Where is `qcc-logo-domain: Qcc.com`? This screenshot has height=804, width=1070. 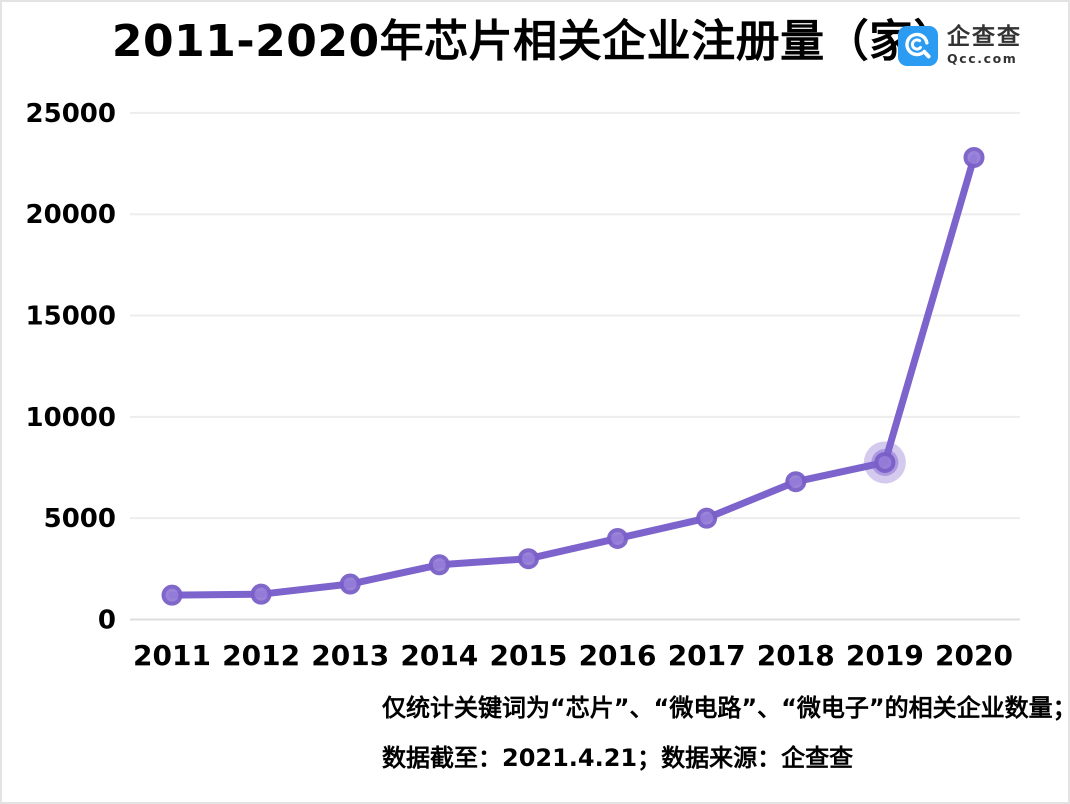 qcc-logo-domain: Qcc.com is located at coordinates (982, 58).